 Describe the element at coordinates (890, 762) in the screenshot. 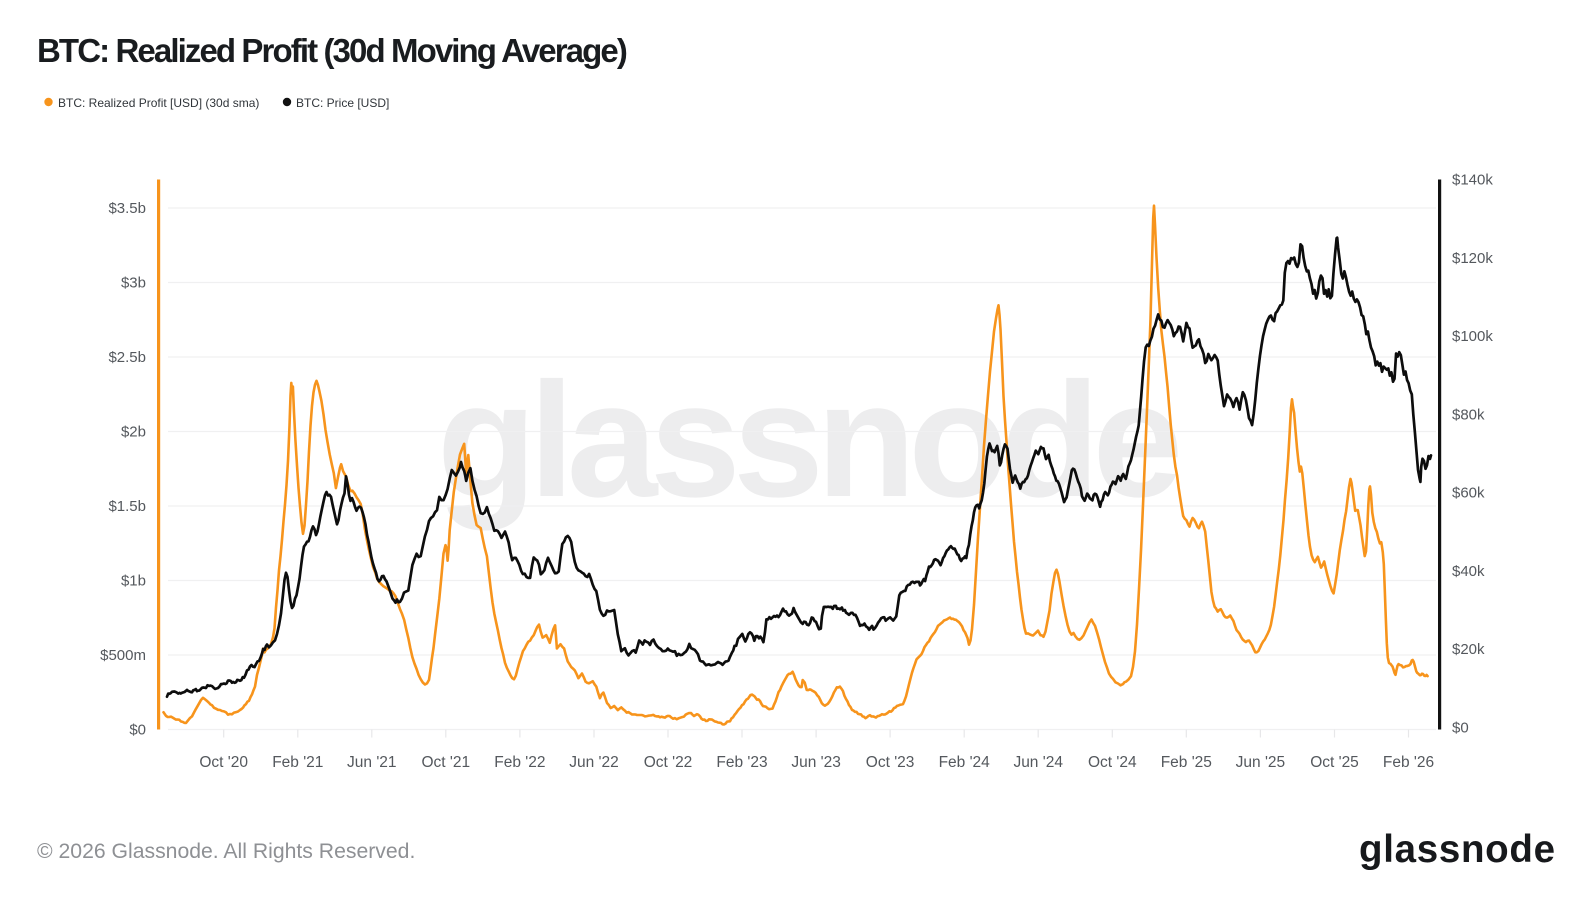

I see `svg-text: Oct '23` at that location.